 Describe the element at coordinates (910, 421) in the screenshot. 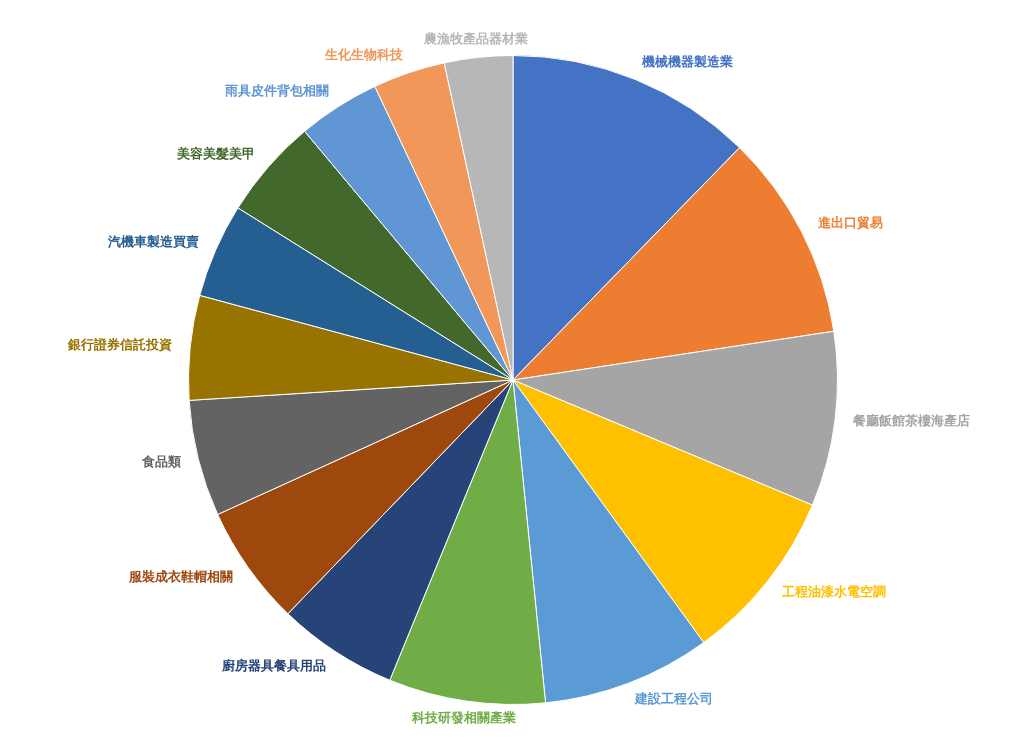

I see `slice-label: 餐廳飯館茶樓海產店` at that location.